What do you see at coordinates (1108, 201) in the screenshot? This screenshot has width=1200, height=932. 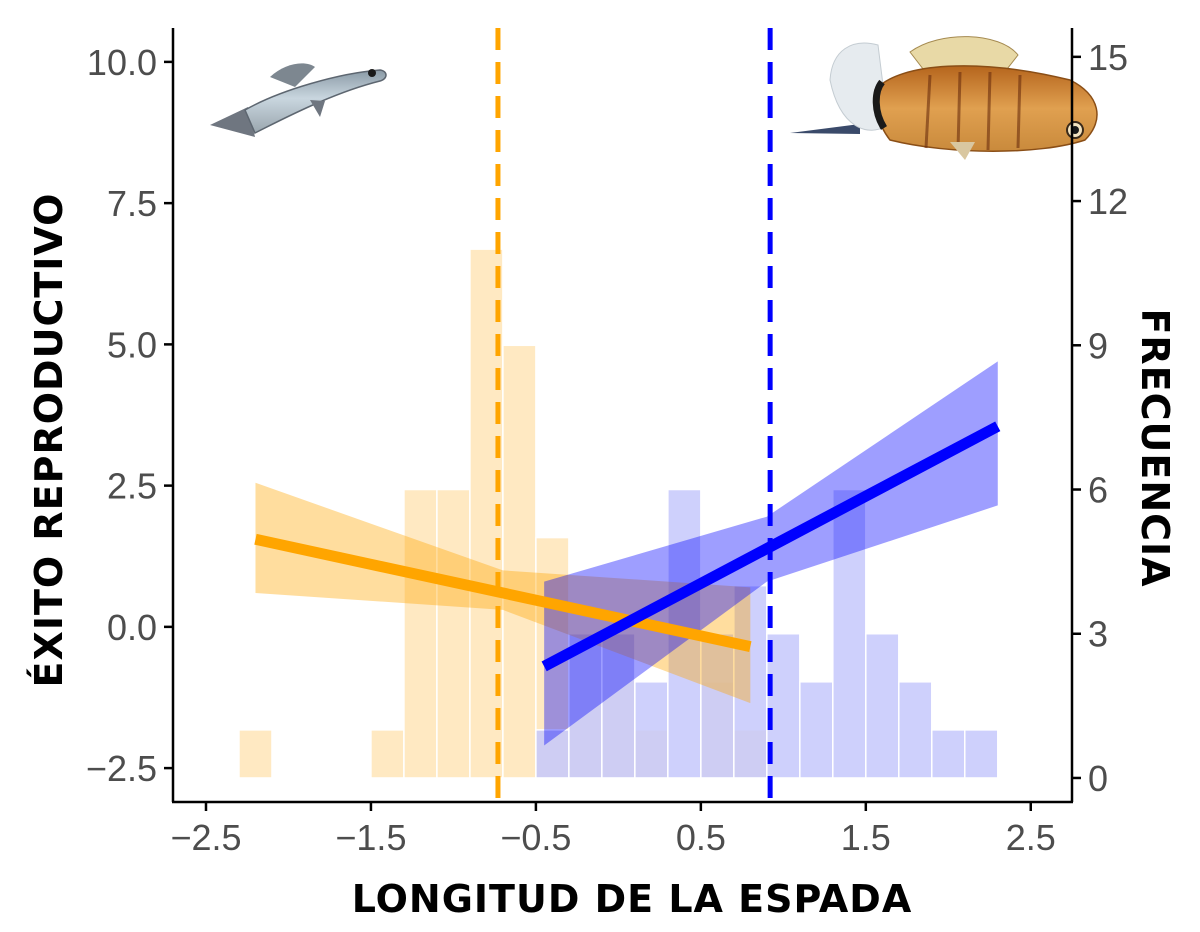 I see `y-right-tick-label: 12` at bounding box center [1108, 201].